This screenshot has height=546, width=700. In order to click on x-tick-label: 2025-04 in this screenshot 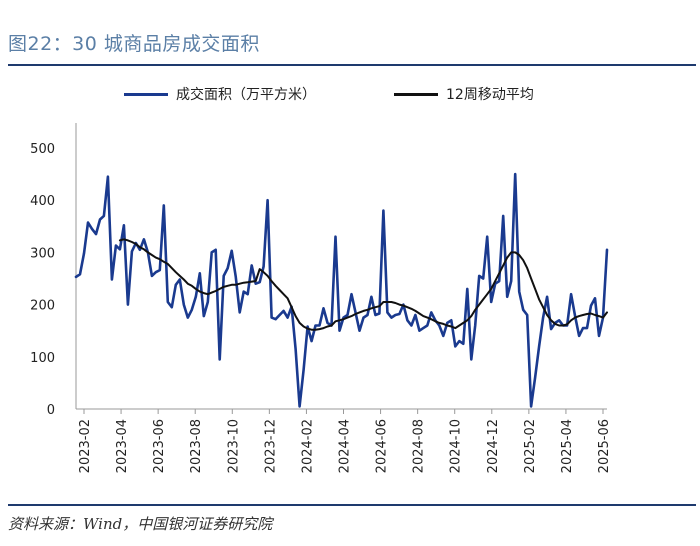, I will do `click(567, 446)`.